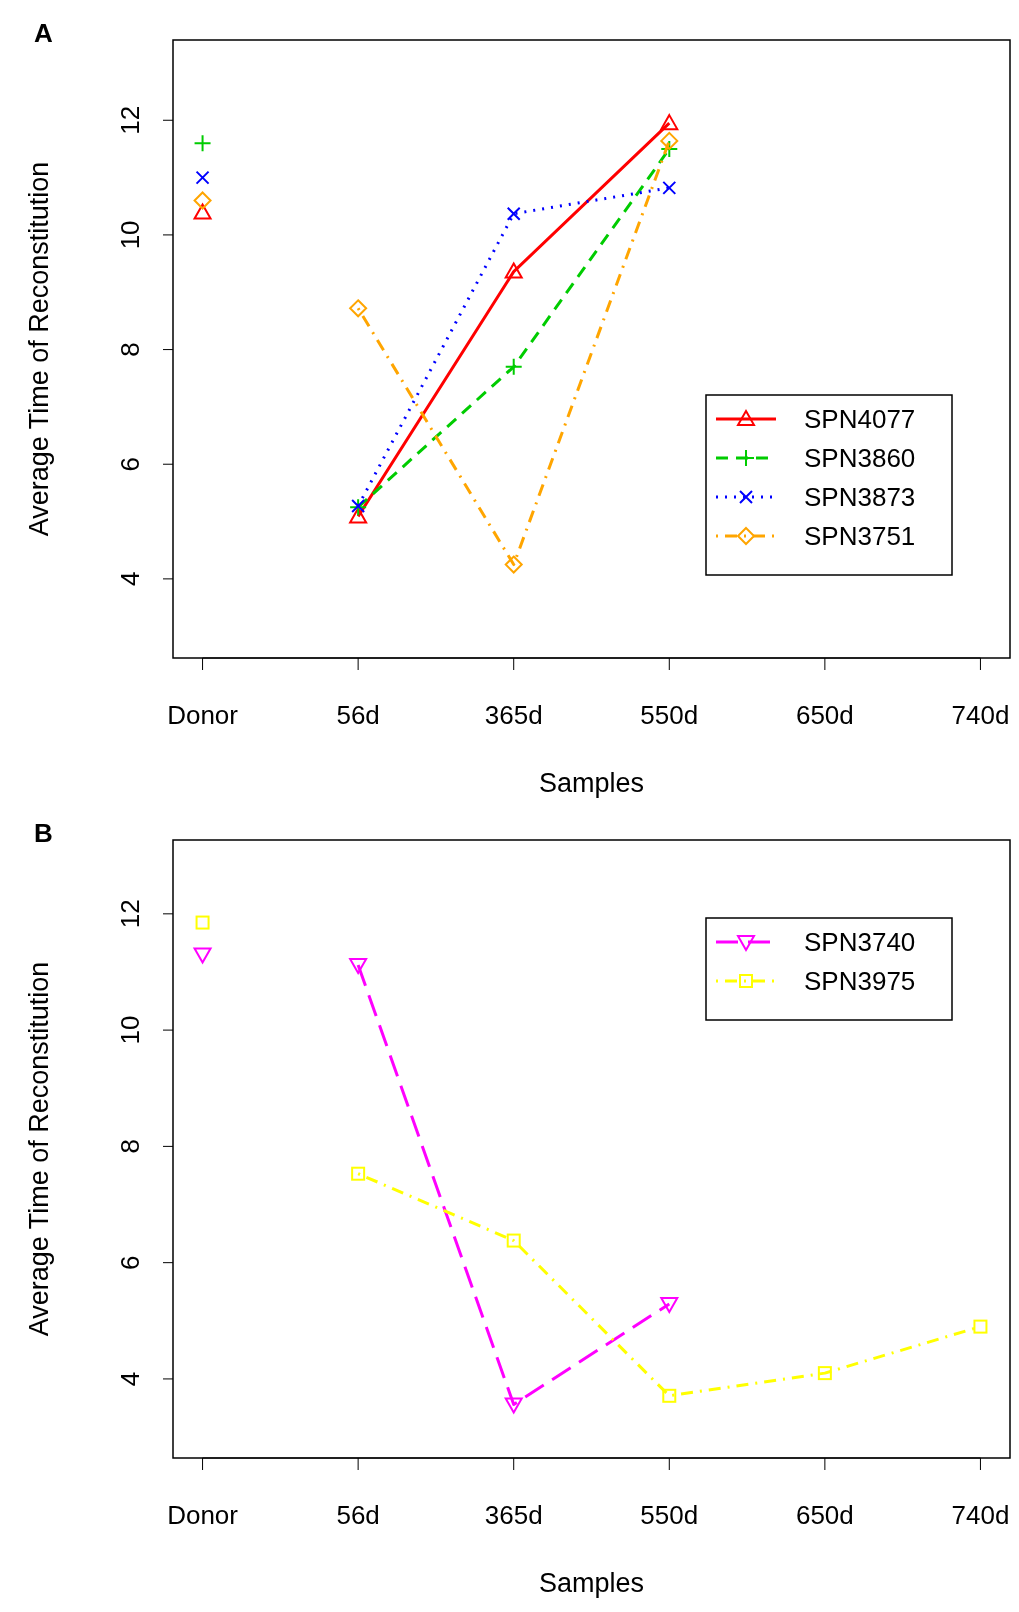 This screenshot has width=1019, height=1612. What do you see at coordinates (860, 458) in the screenshot?
I see `legend-label: SPN3860` at bounding box center [860, 458].